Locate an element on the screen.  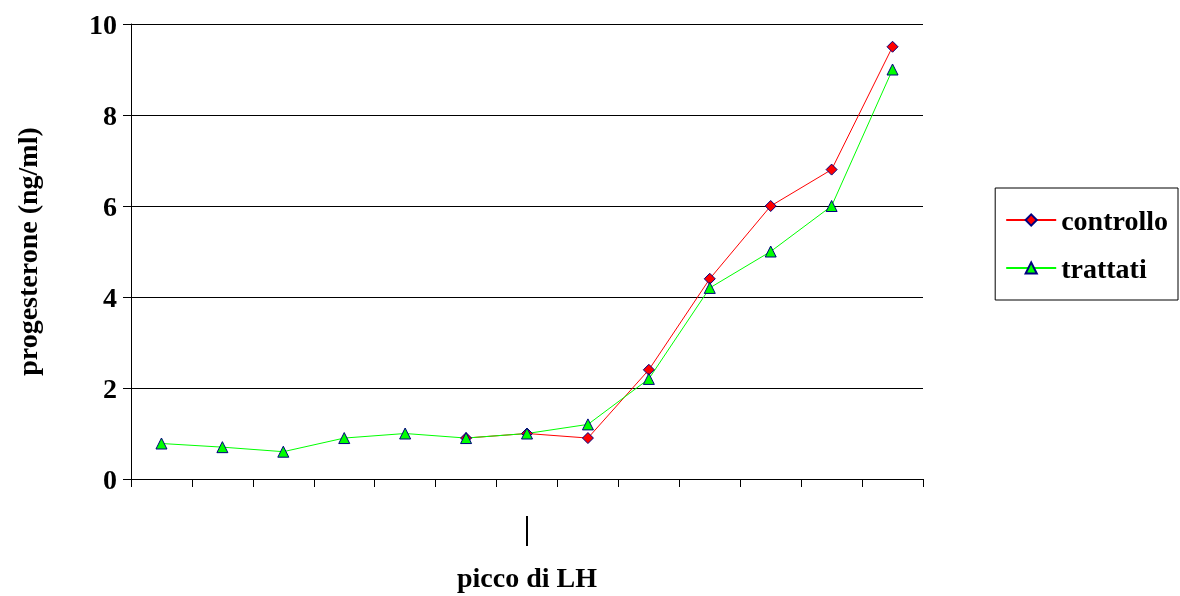
y-tick-label: 0 is located at coordinates (110, 479).